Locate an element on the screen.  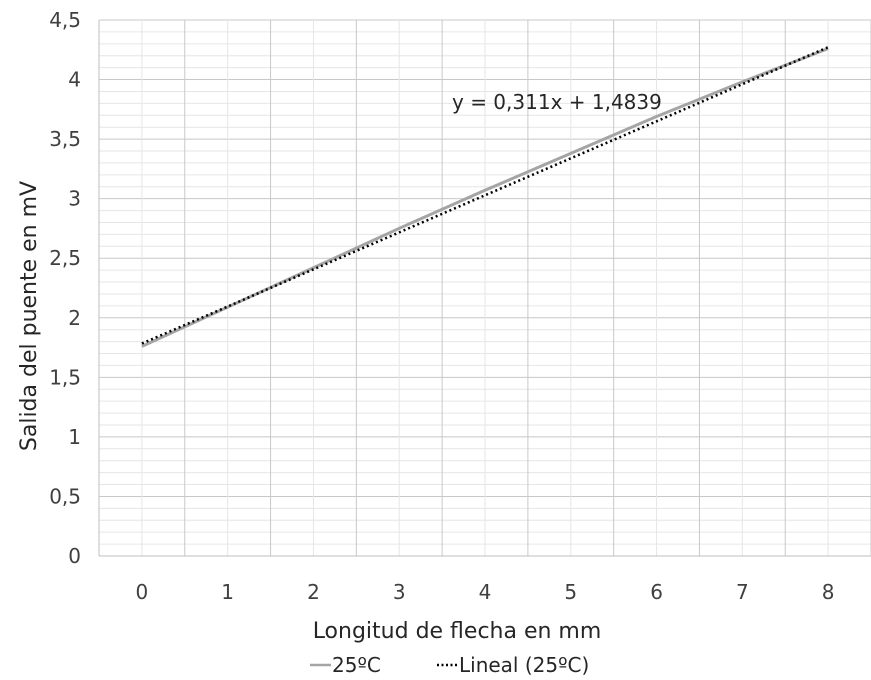
y-tick-label: 2,5 is located at coordinates (65, 258).